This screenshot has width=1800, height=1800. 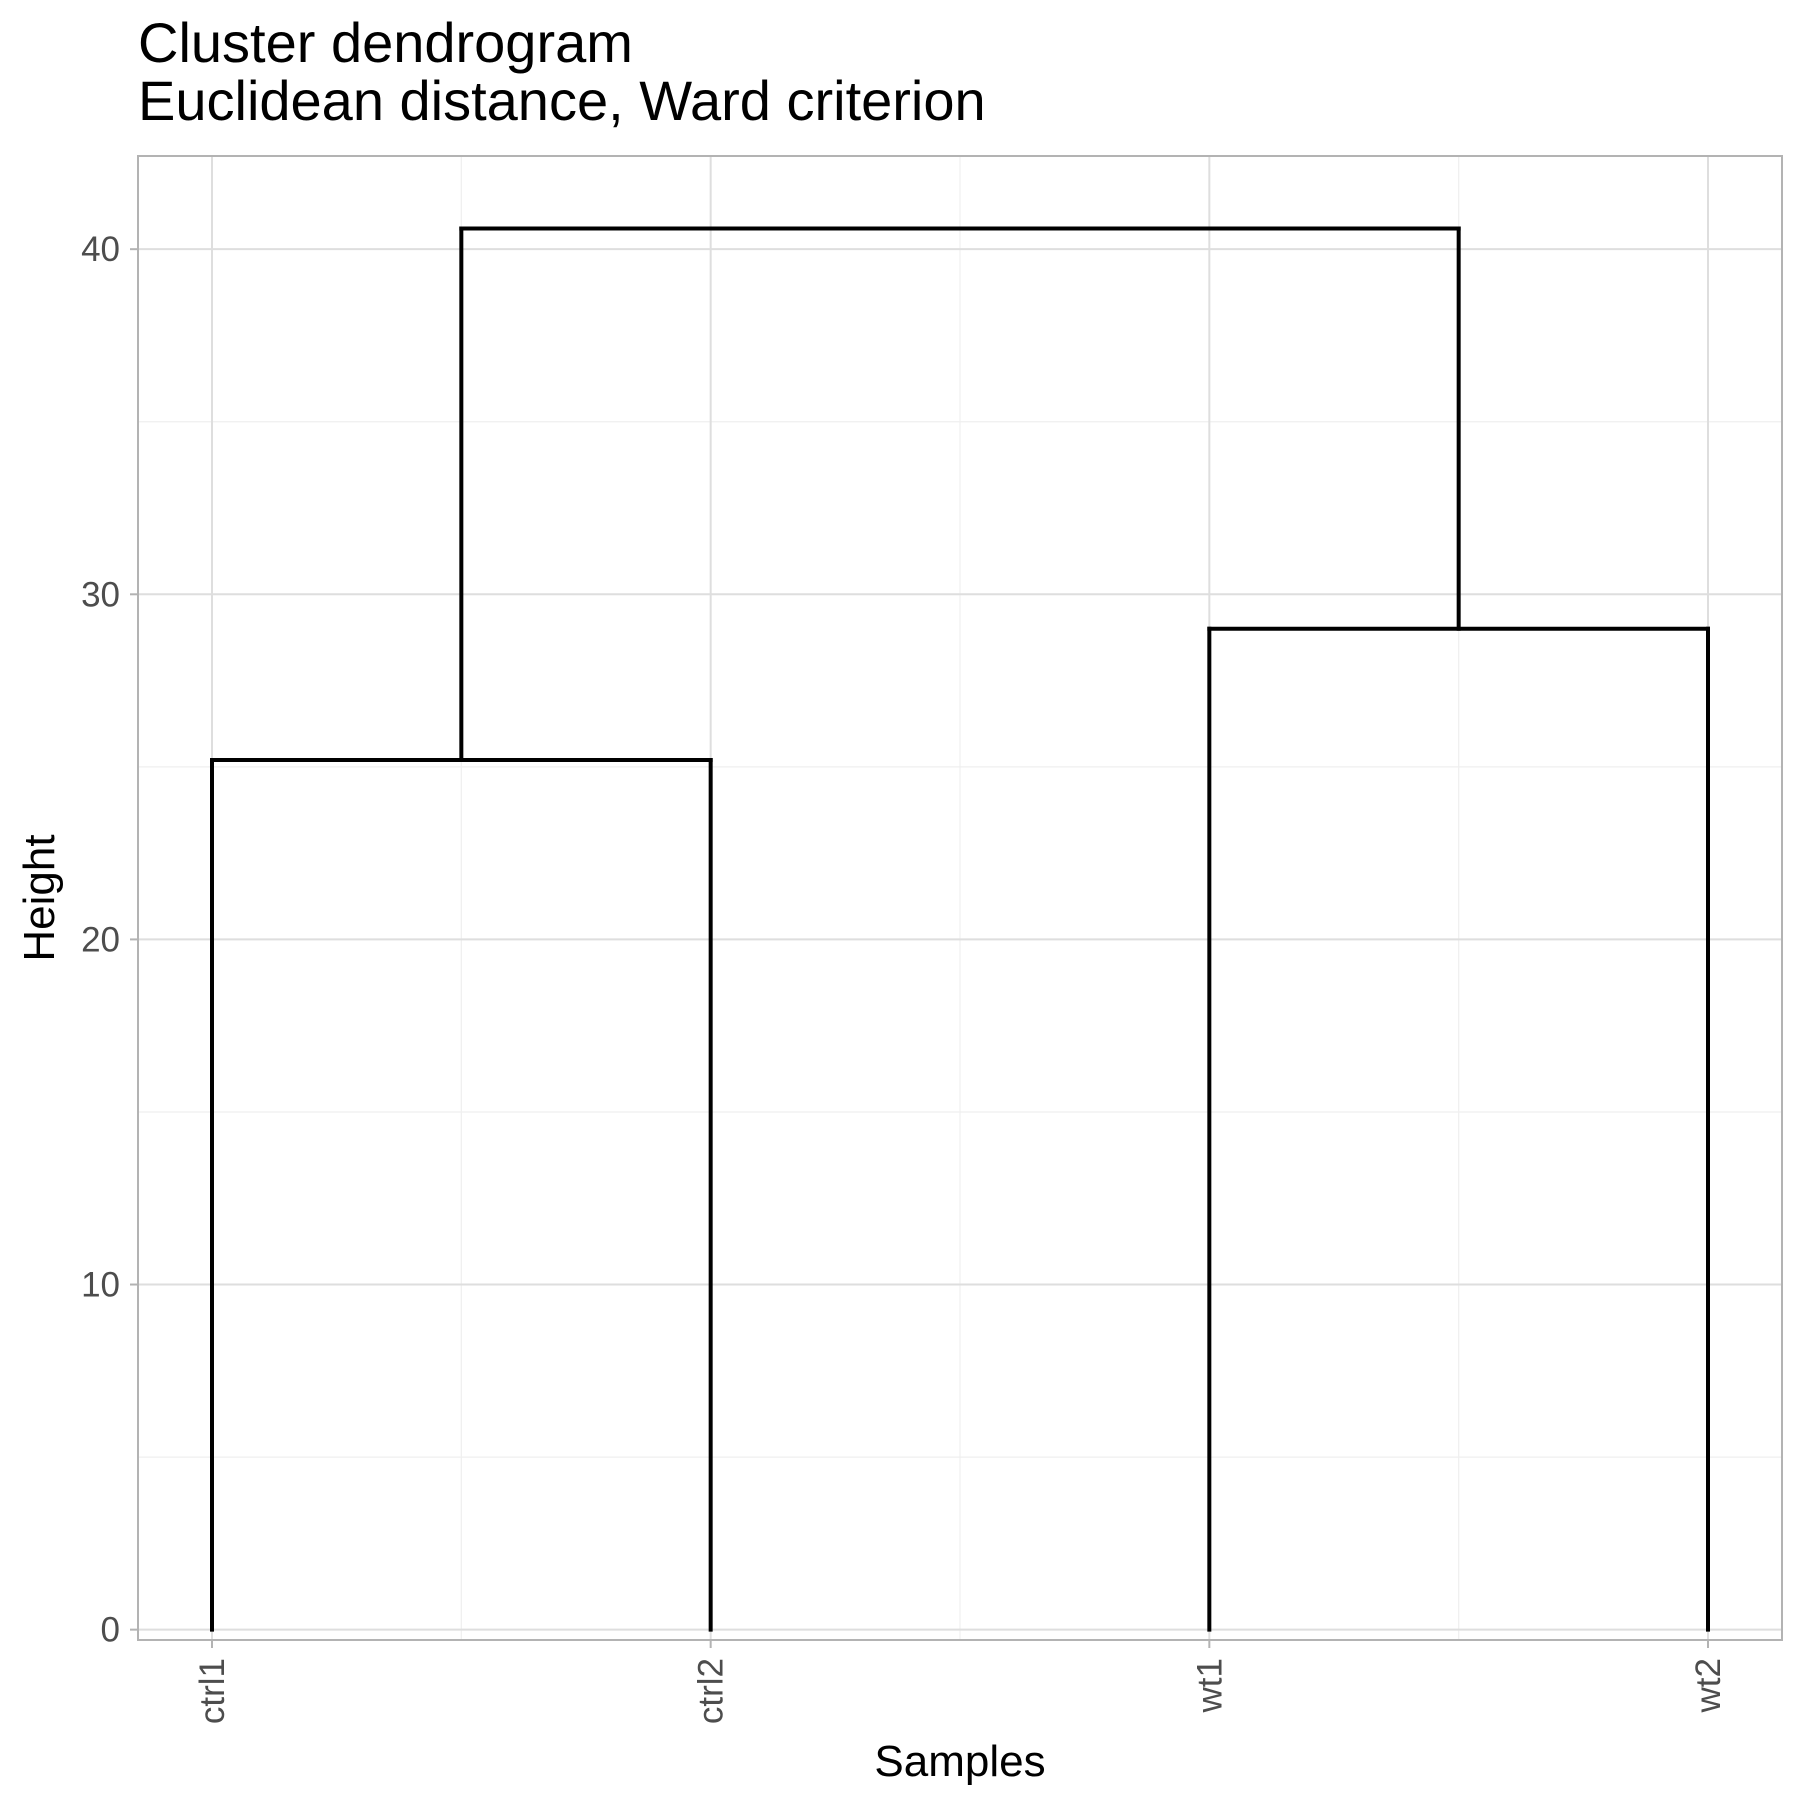 I want to click on y-axis: 0 10 20 30 40, so click(x=109, y=940).